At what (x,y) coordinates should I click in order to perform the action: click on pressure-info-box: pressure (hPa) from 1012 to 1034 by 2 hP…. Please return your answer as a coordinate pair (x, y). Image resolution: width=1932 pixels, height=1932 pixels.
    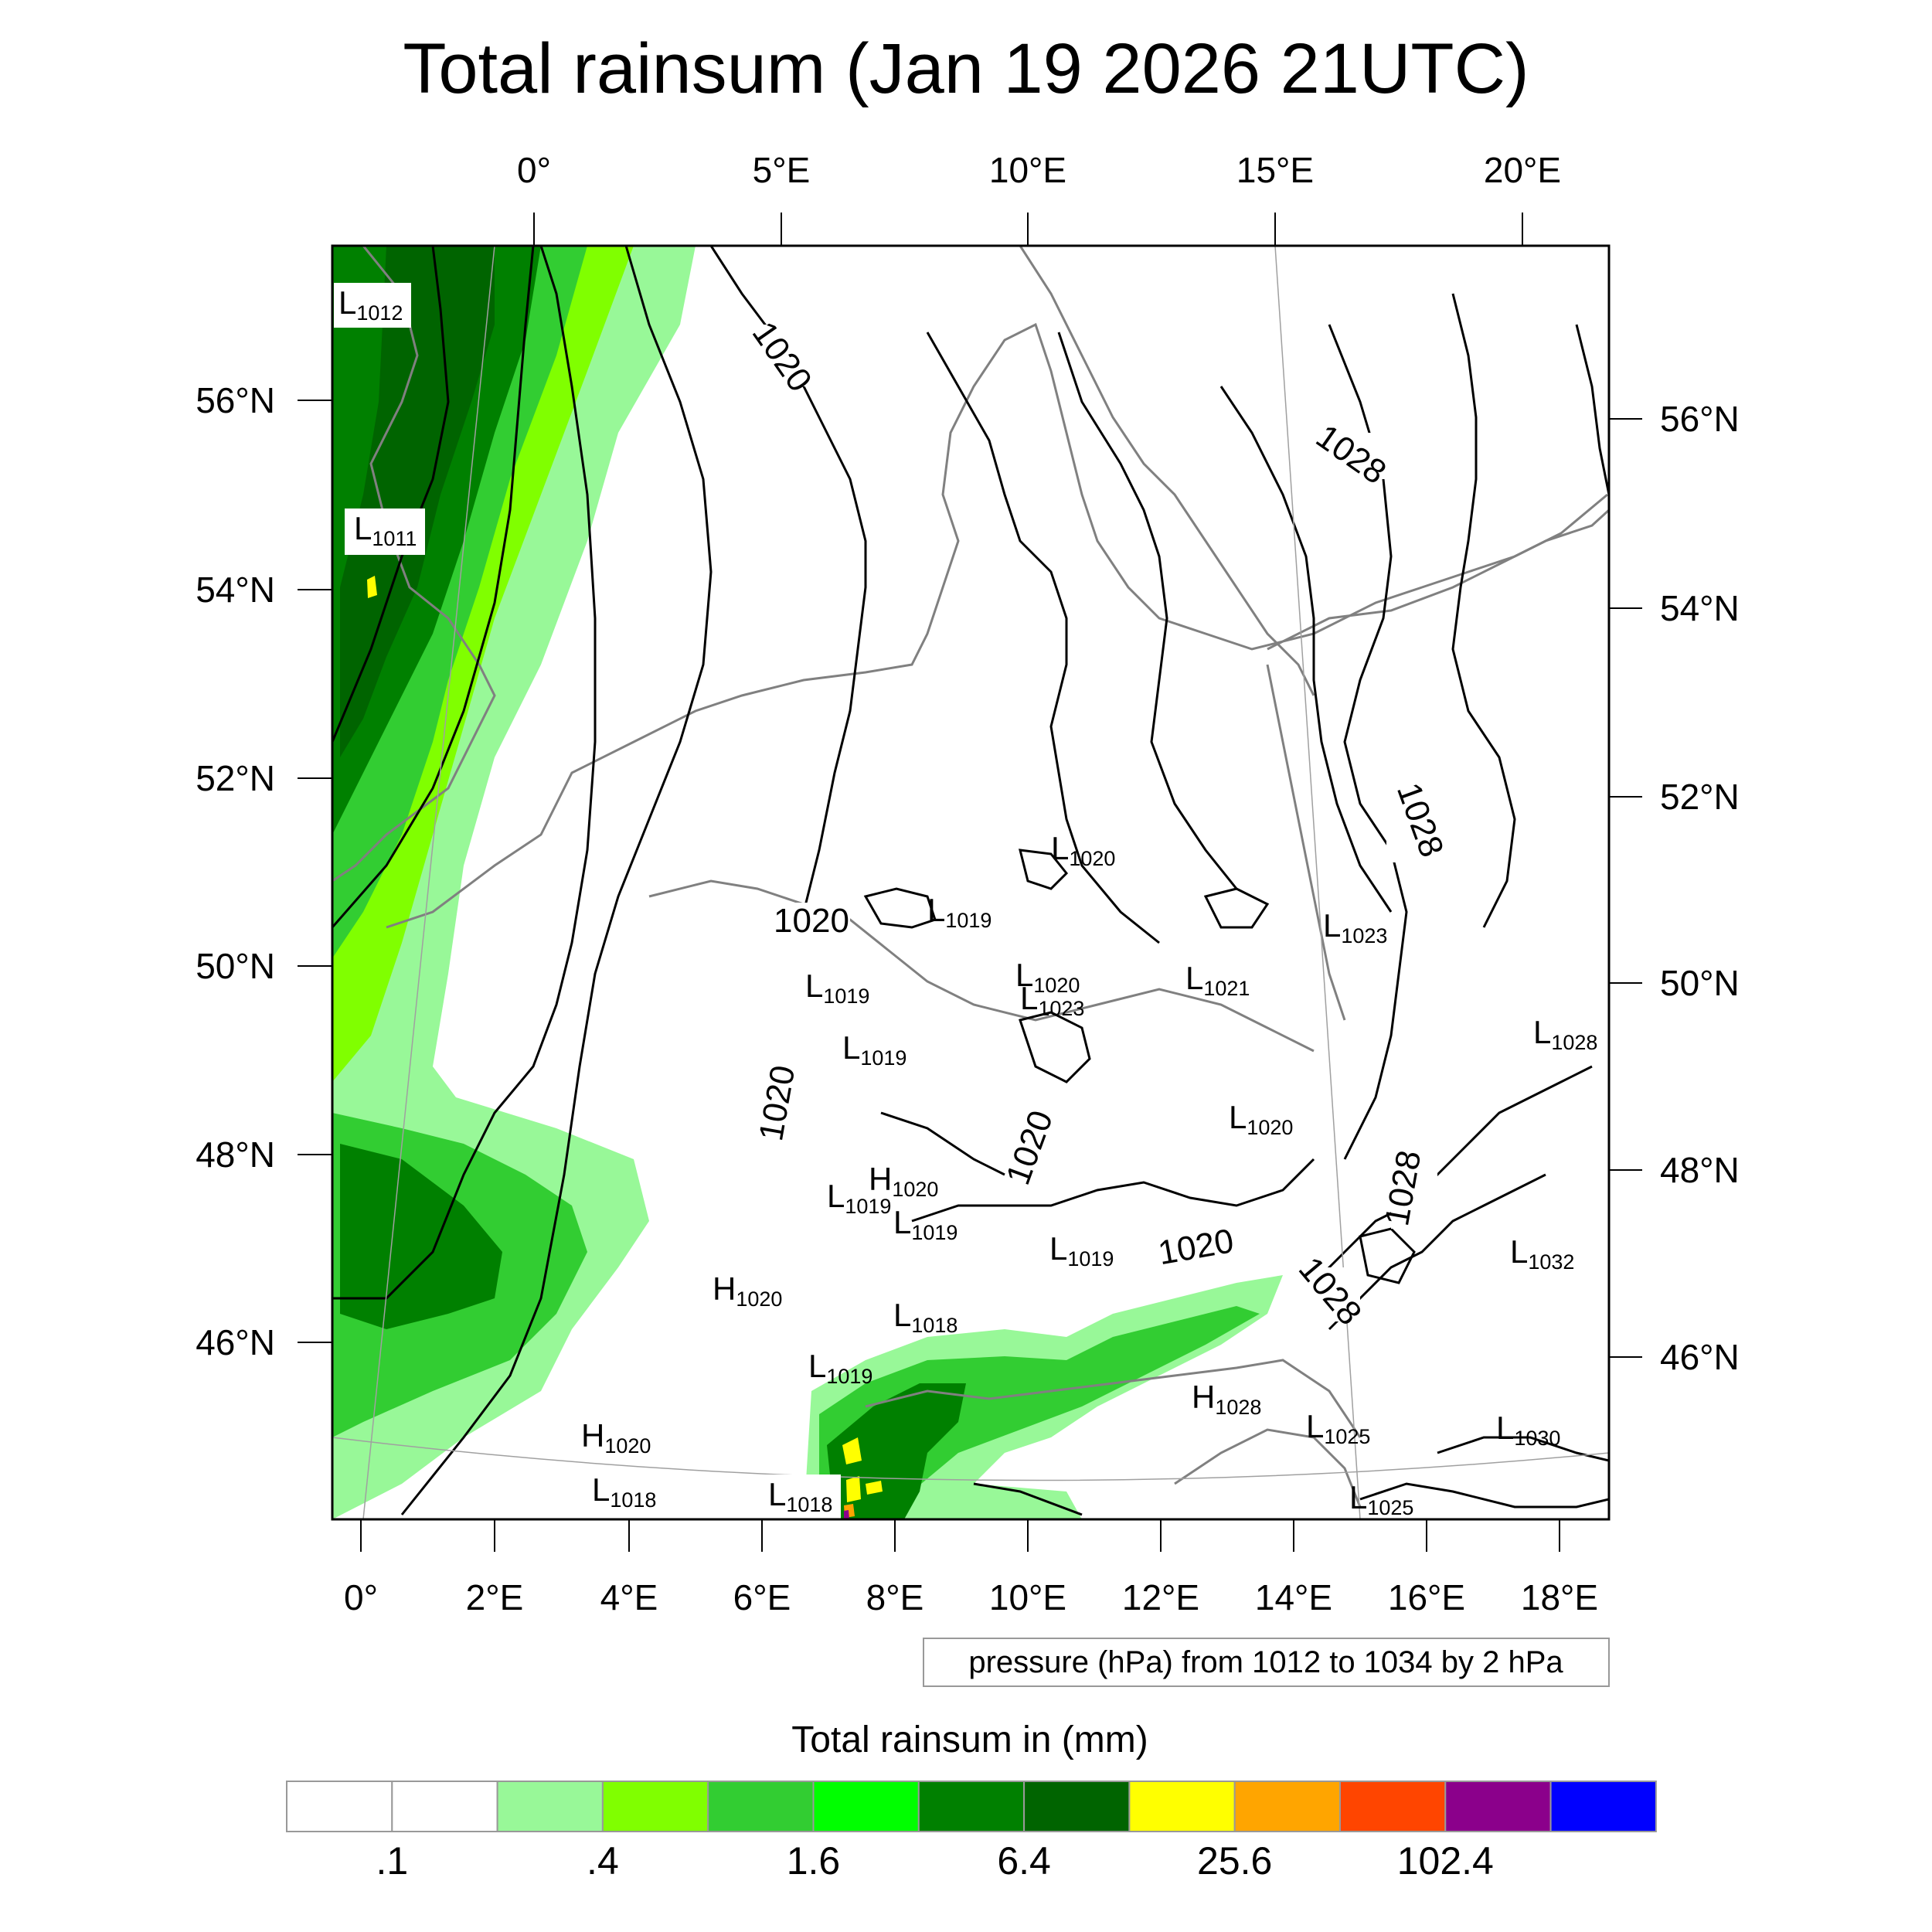
    Looking at the image, I should click on (1267, 1662).